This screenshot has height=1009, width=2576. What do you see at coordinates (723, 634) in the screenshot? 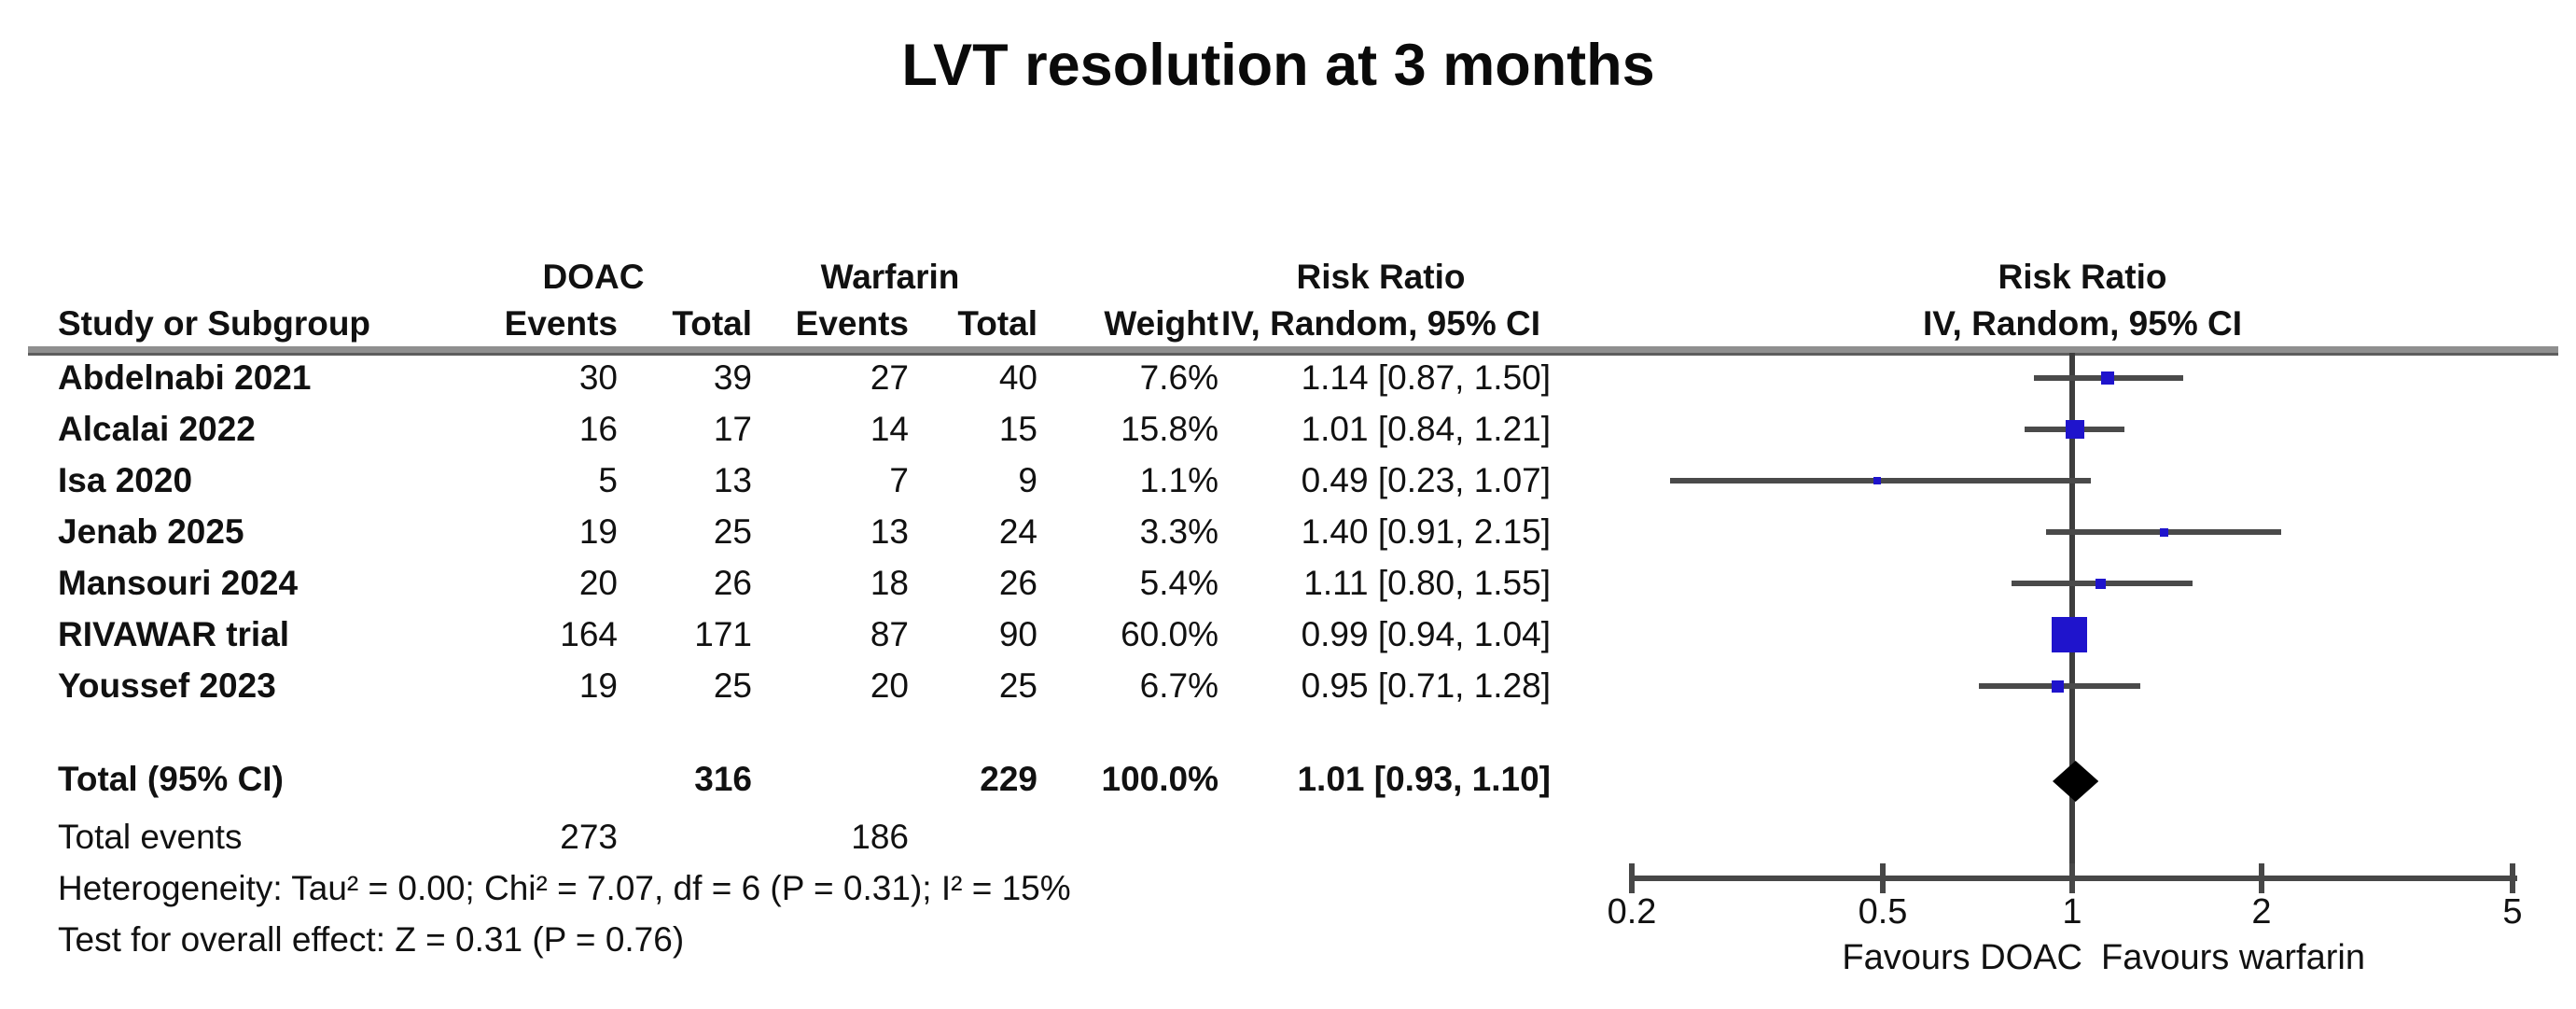
I see `doac-total-value: 171` at bounding box center [723, 634].